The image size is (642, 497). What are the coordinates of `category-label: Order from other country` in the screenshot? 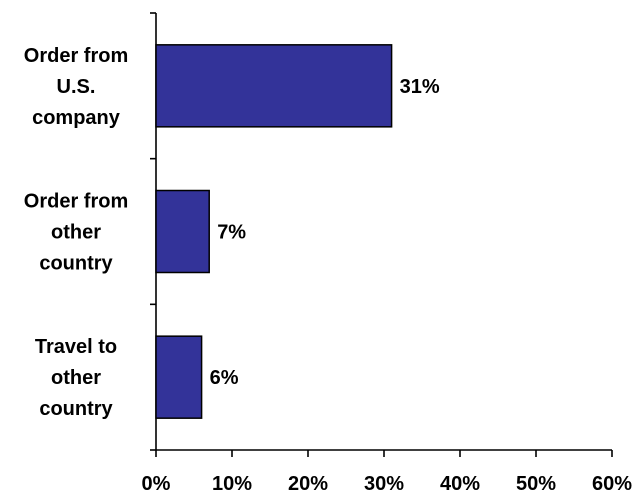 It's located at (76, 233).